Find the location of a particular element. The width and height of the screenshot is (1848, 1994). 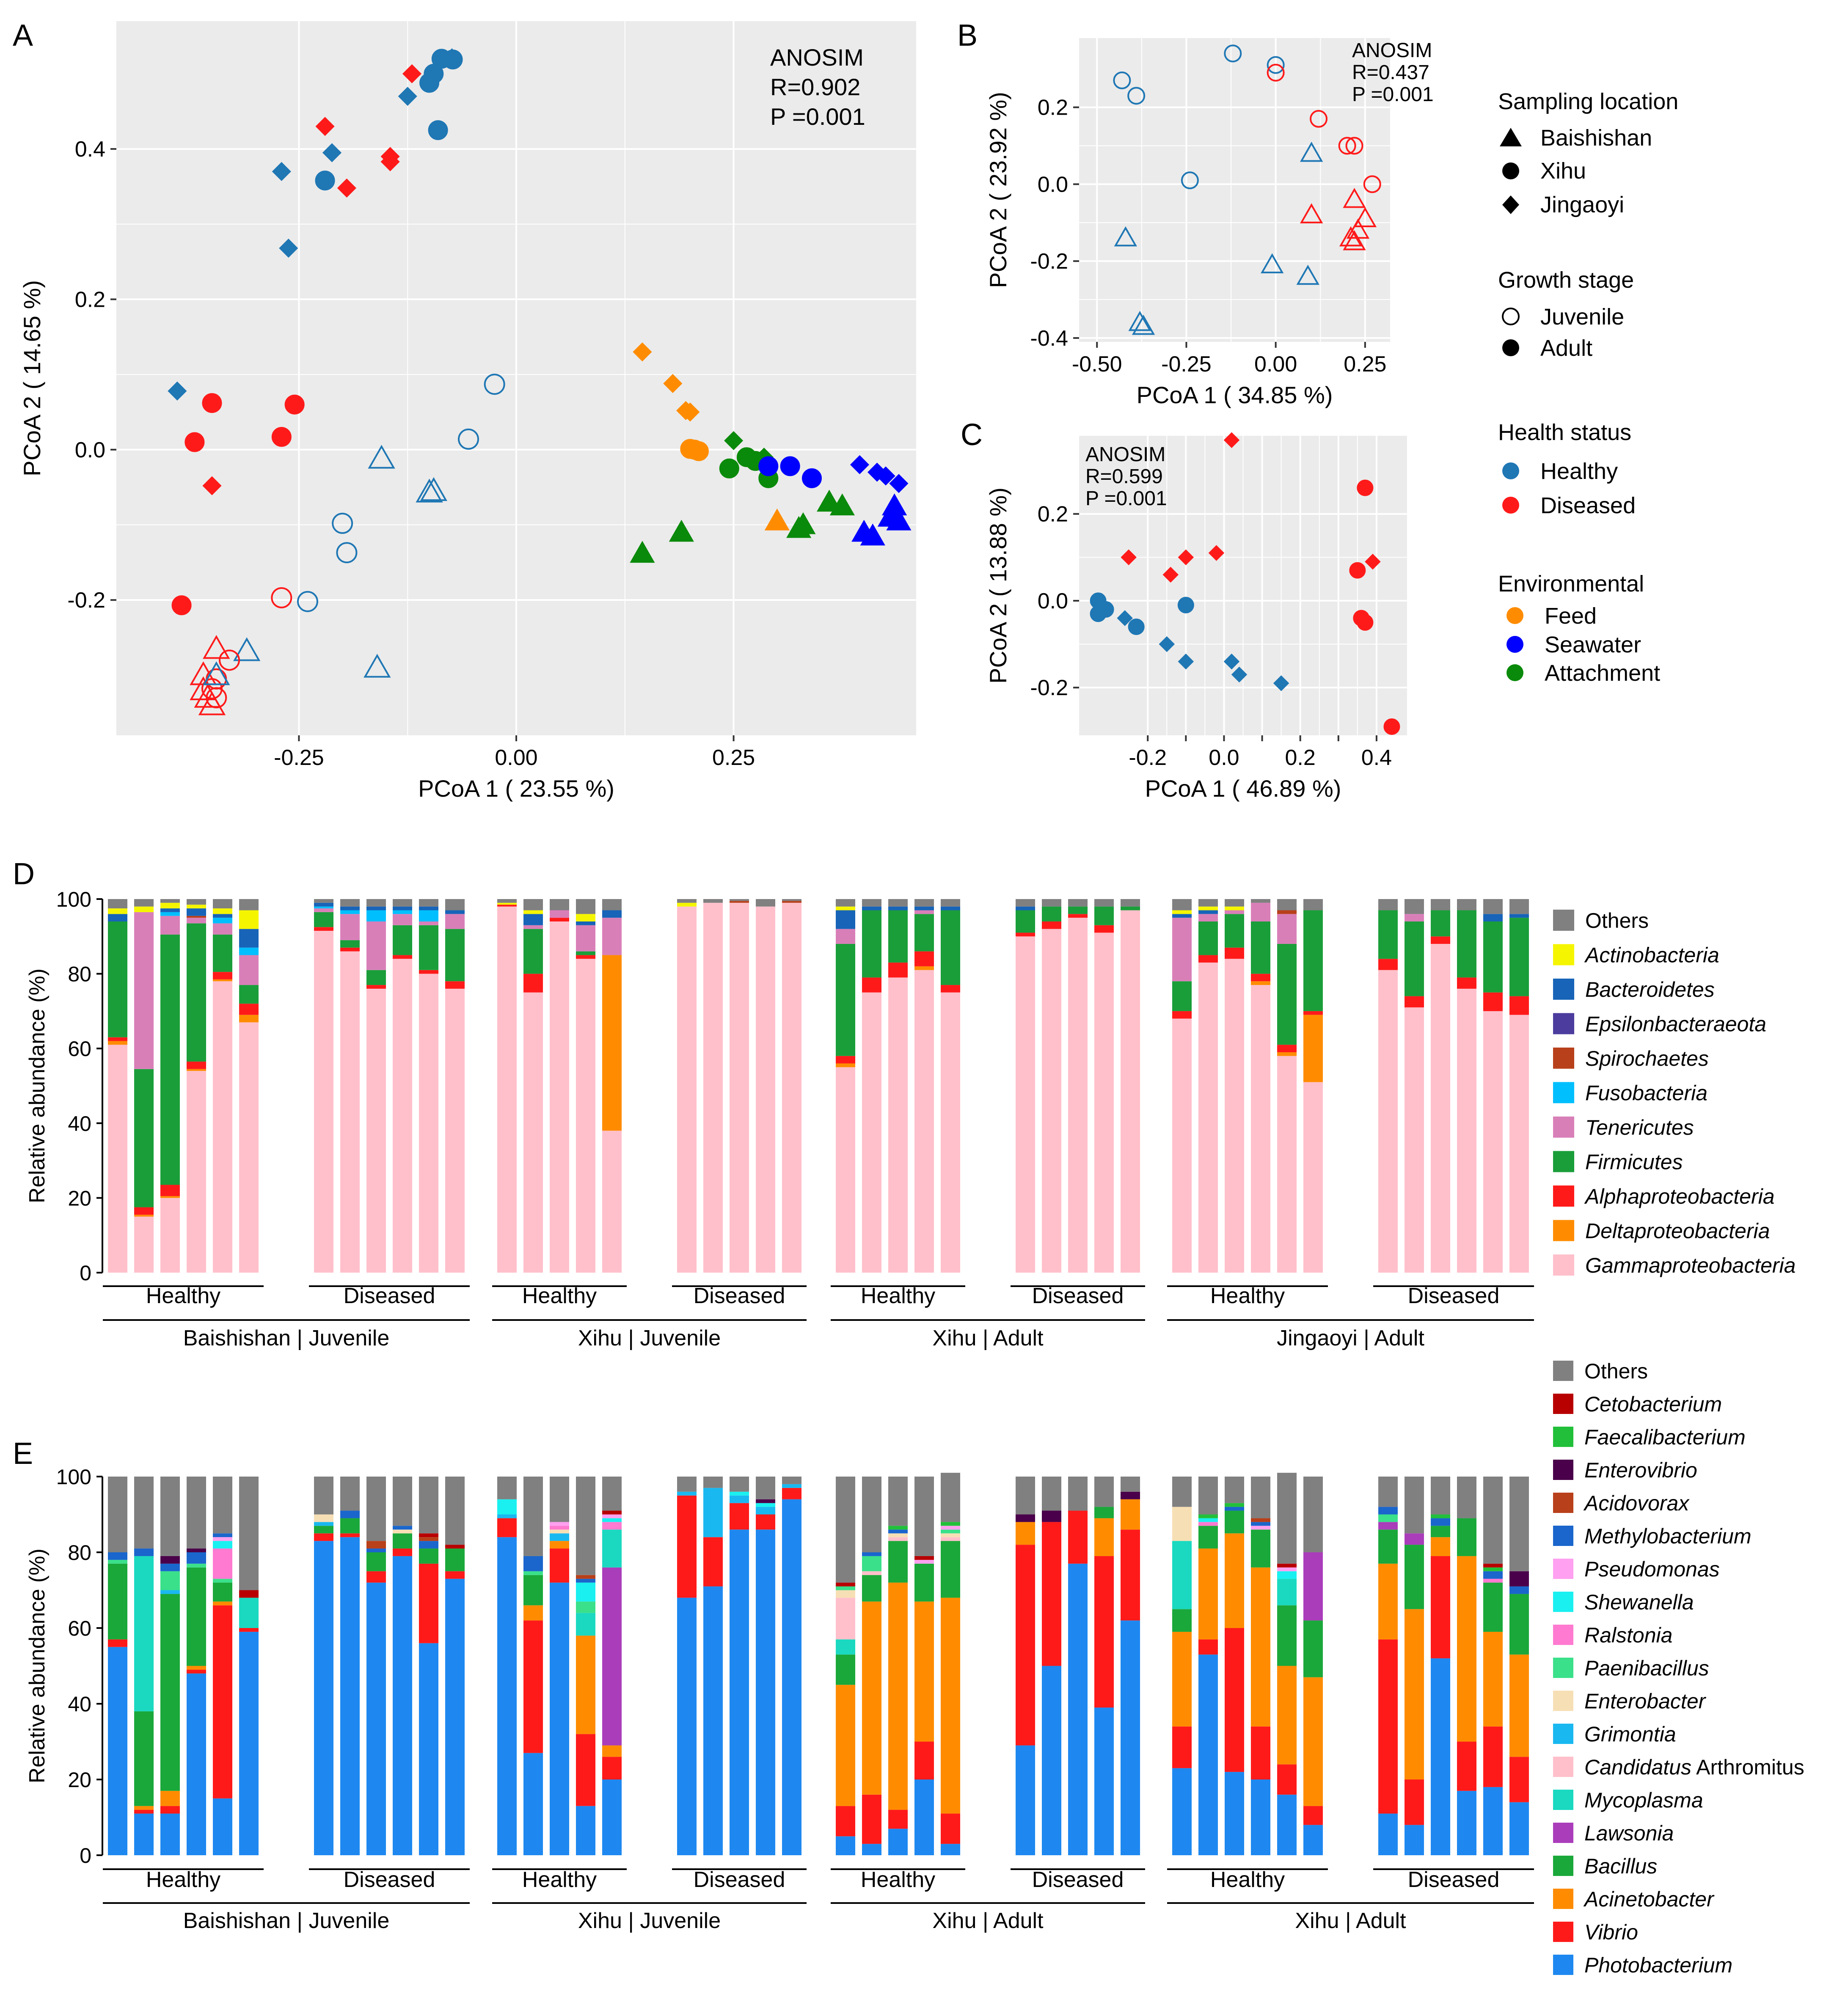

legend-item-diseased: Diseased is located at coordinates (1569, 505).